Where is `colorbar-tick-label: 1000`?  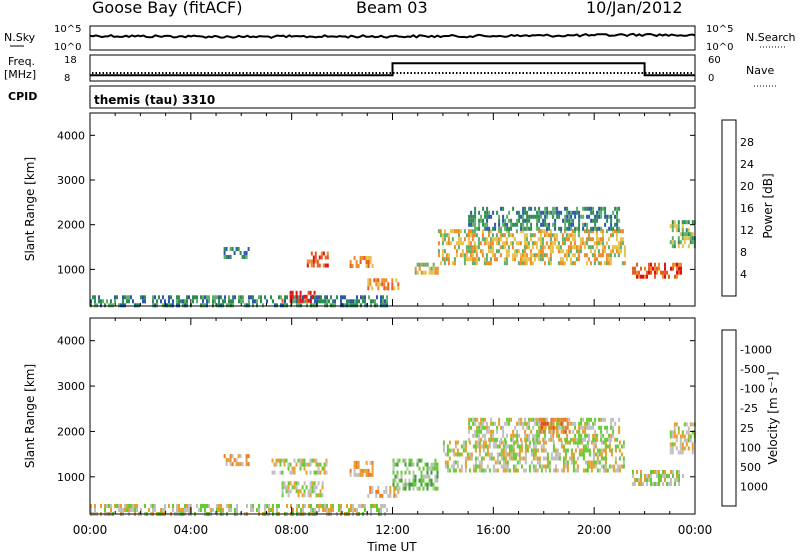 colorbar-tick-label: 1000 is located at coordinates (754, 486).